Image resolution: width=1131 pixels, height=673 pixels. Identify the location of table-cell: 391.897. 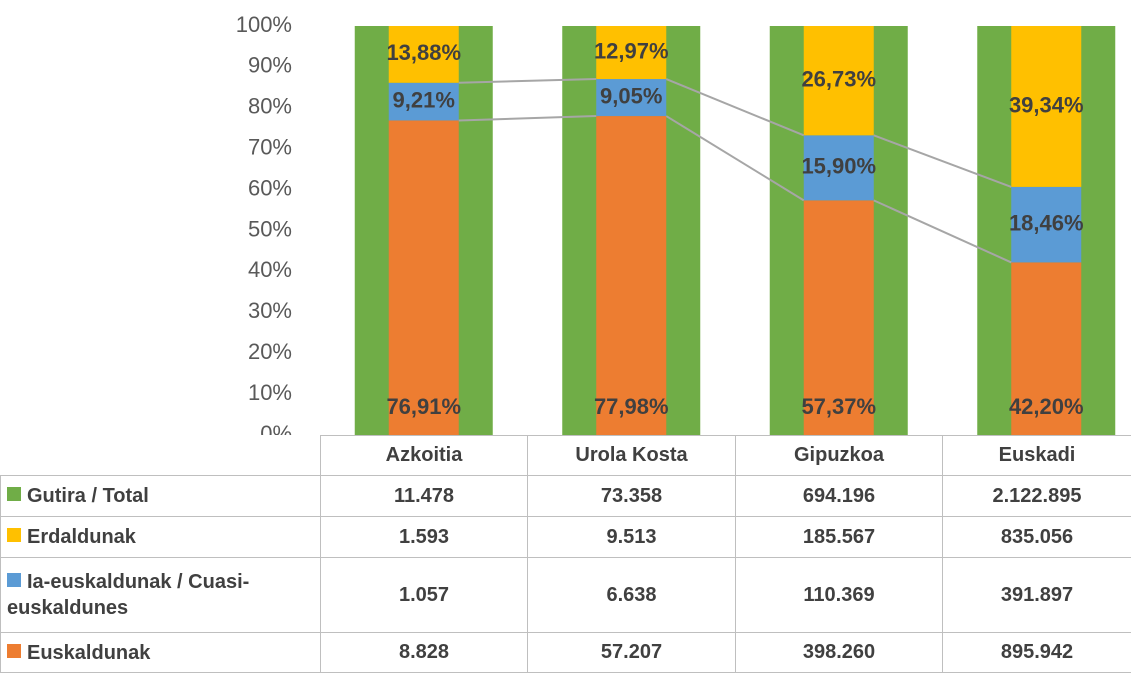
(1037, 595).